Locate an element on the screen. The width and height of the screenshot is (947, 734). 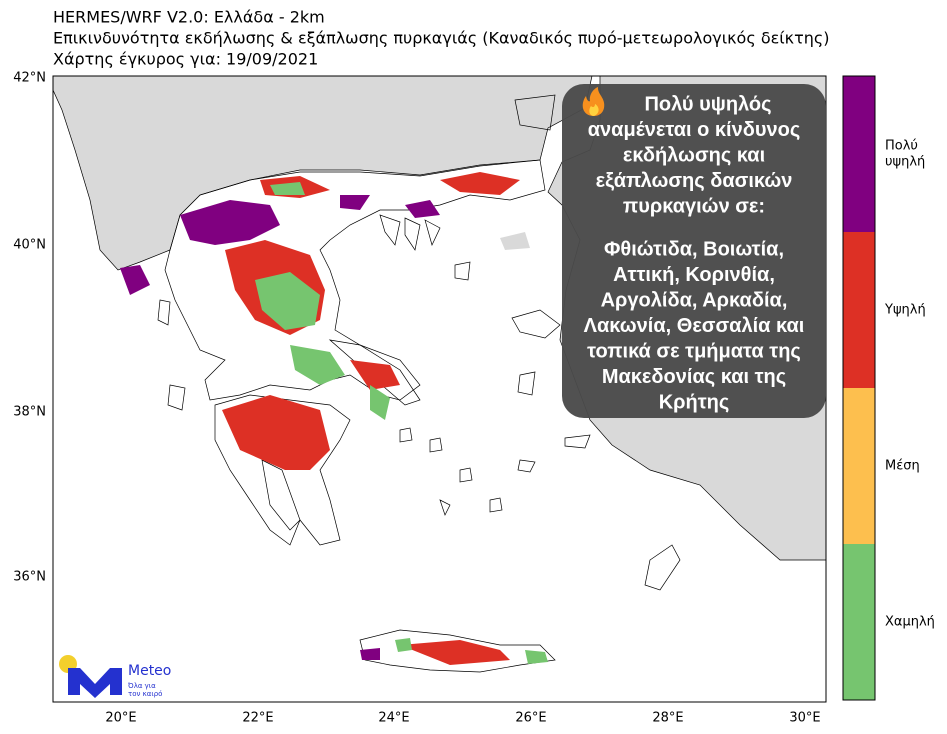
annotation-line: Φθιώτιδα, Βοιωτία, is located at coordinates (694, 249).